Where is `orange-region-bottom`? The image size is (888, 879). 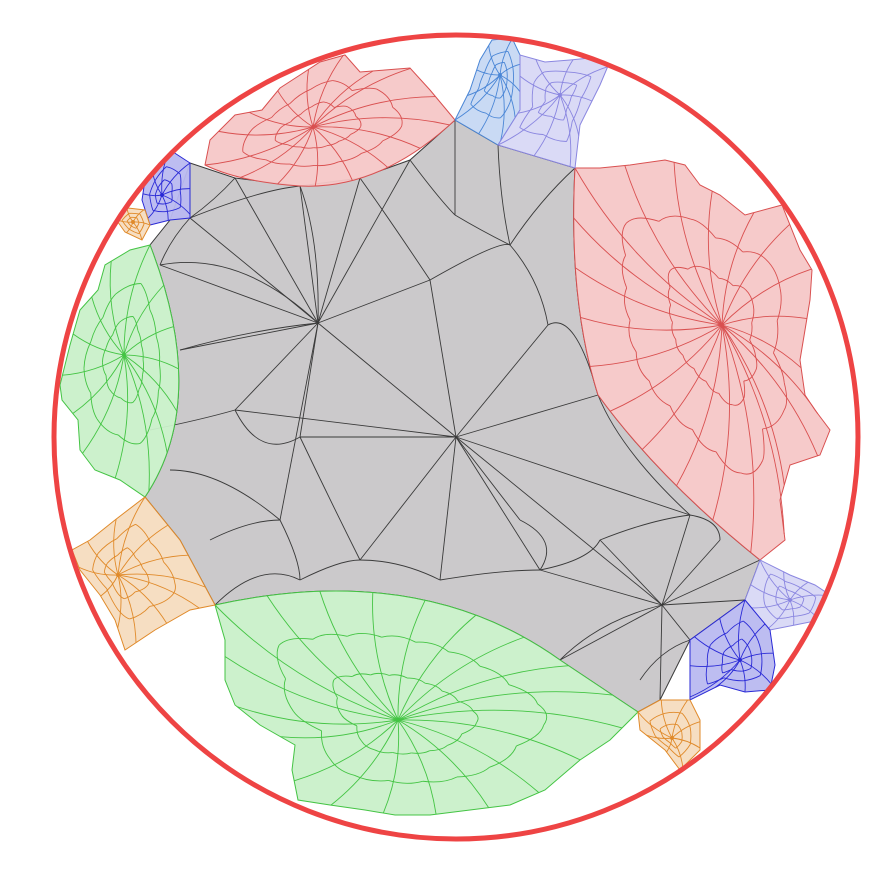
orange-region-bottom is located at coordinates (669, 735).